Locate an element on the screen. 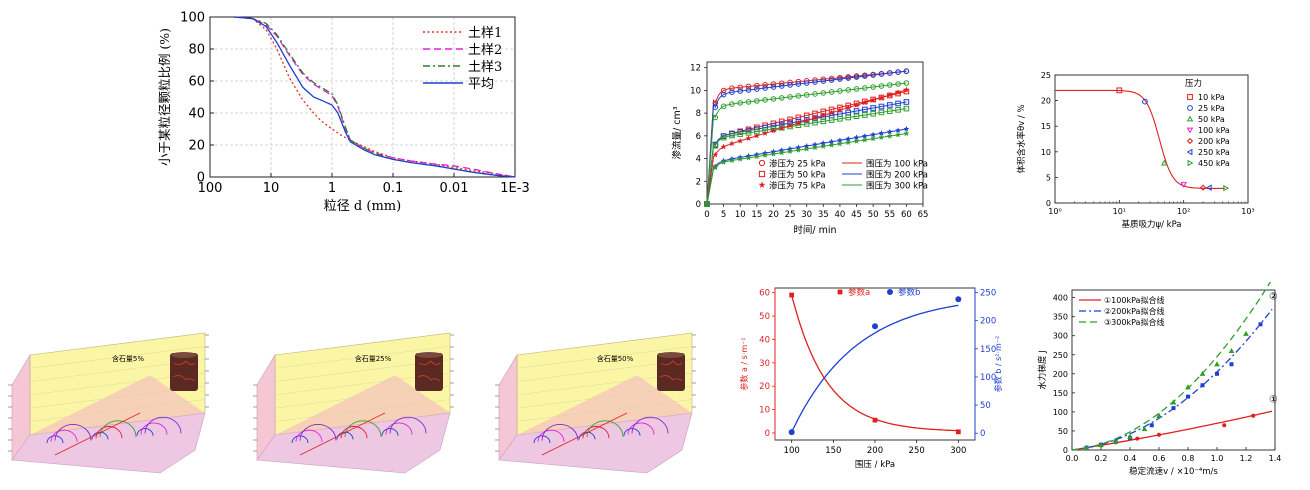 The height and width of the screenshot is (490, 1310). x-tick-label: 1.0 is located at coordinates (1217, 458).